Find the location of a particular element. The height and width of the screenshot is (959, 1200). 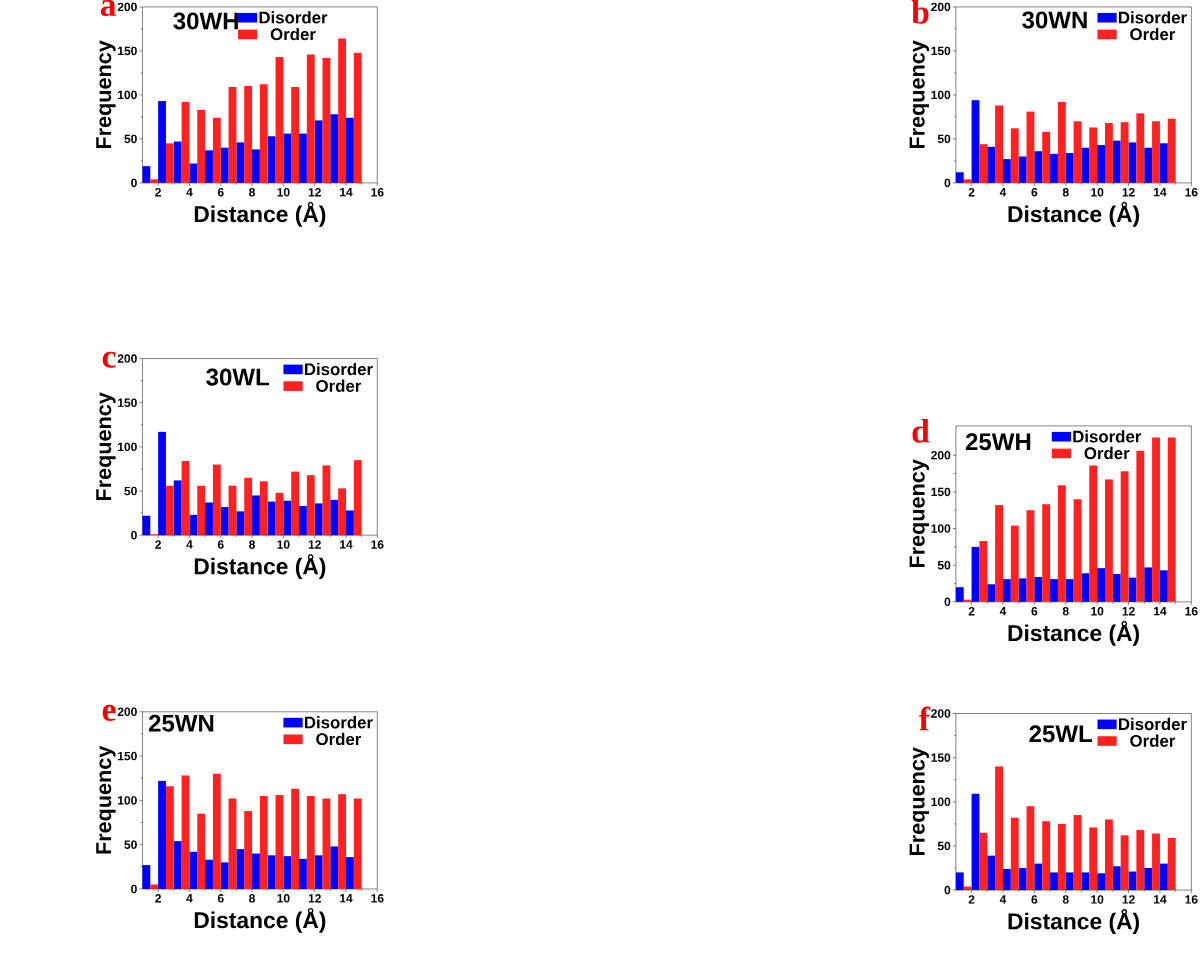

chart-title: 25WL is located at coordinates (1060, 734).